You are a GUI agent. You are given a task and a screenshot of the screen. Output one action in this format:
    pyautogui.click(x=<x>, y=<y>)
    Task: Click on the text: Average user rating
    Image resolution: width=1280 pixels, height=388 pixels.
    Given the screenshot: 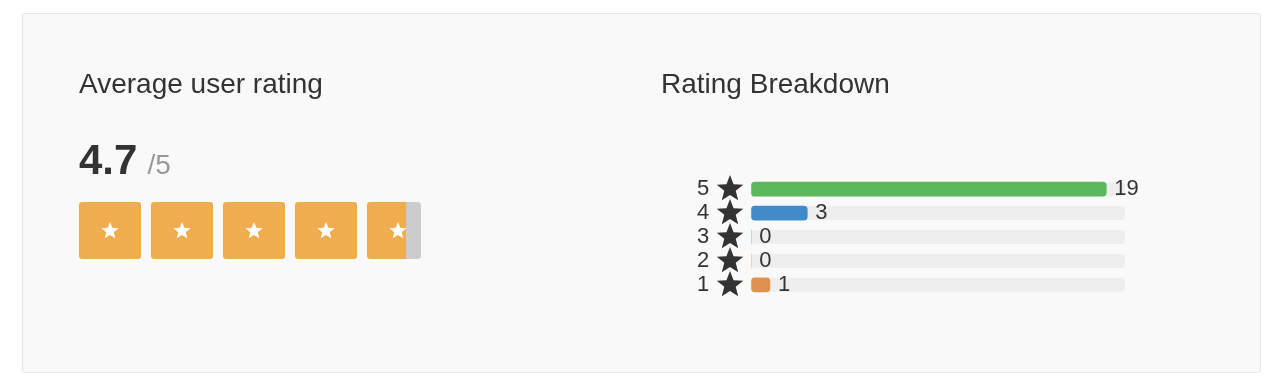 What is the action you would take?
    pyautogui.click(x=201, y=84)
    